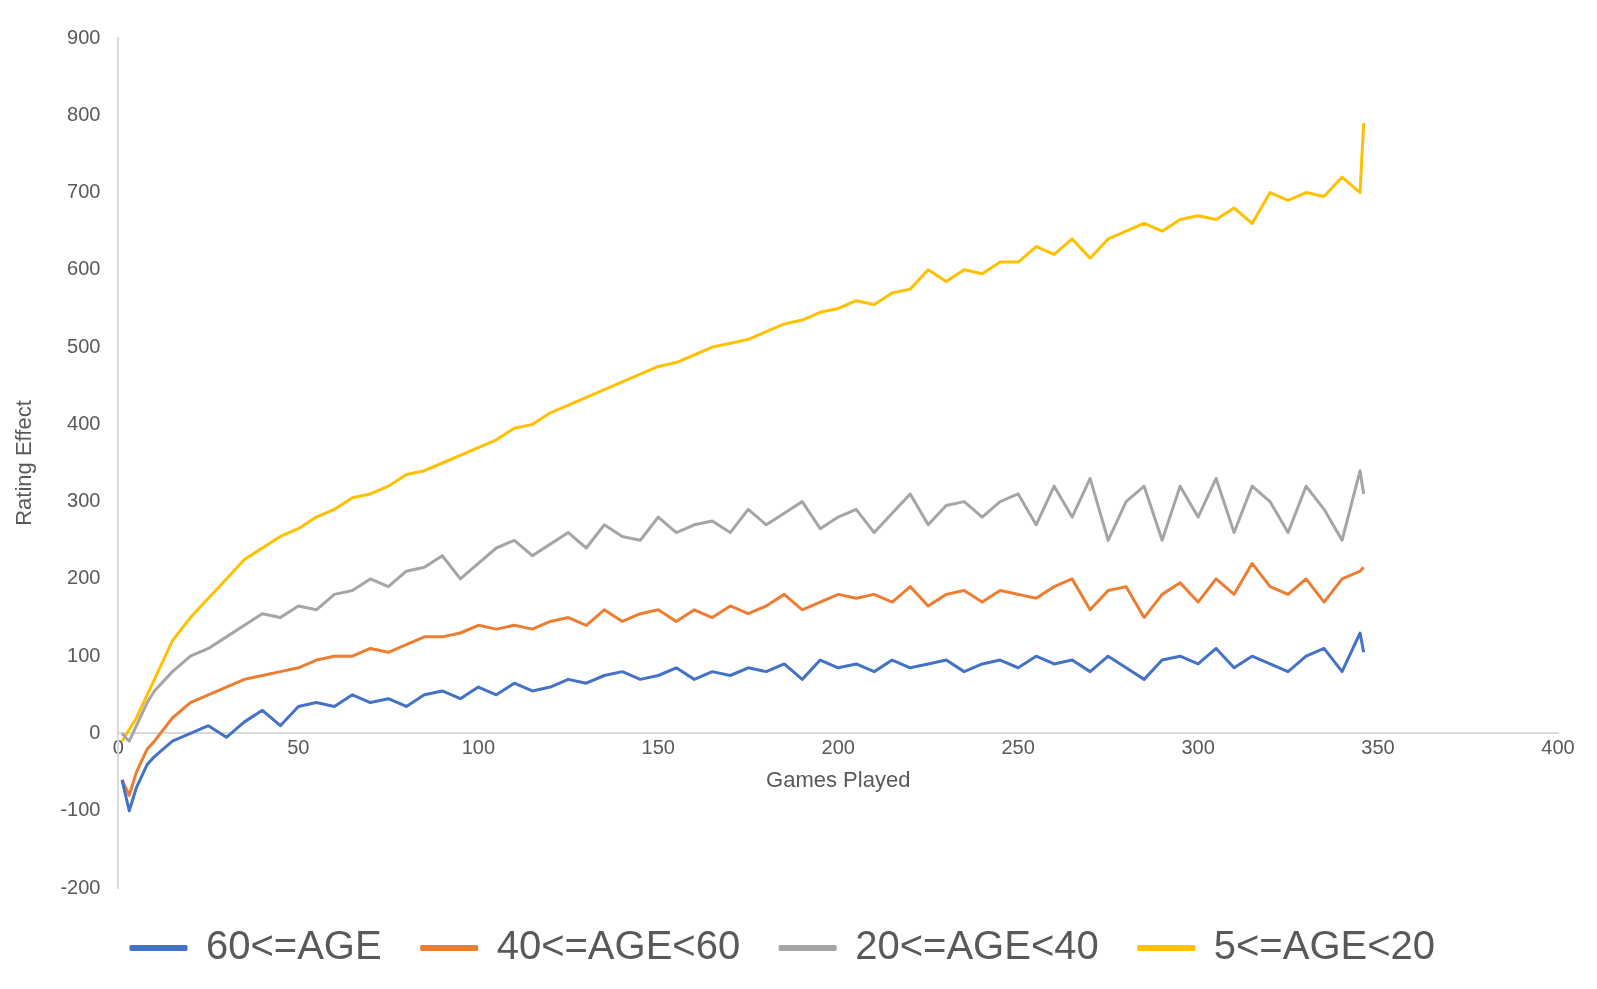 Image resolution: width=1597 pixels, height=989 pixels. What do you see at coordinates (293, 945) in the screenshot?
I see `legend-label: 60<=AGE` at bounding box center [293, 945].